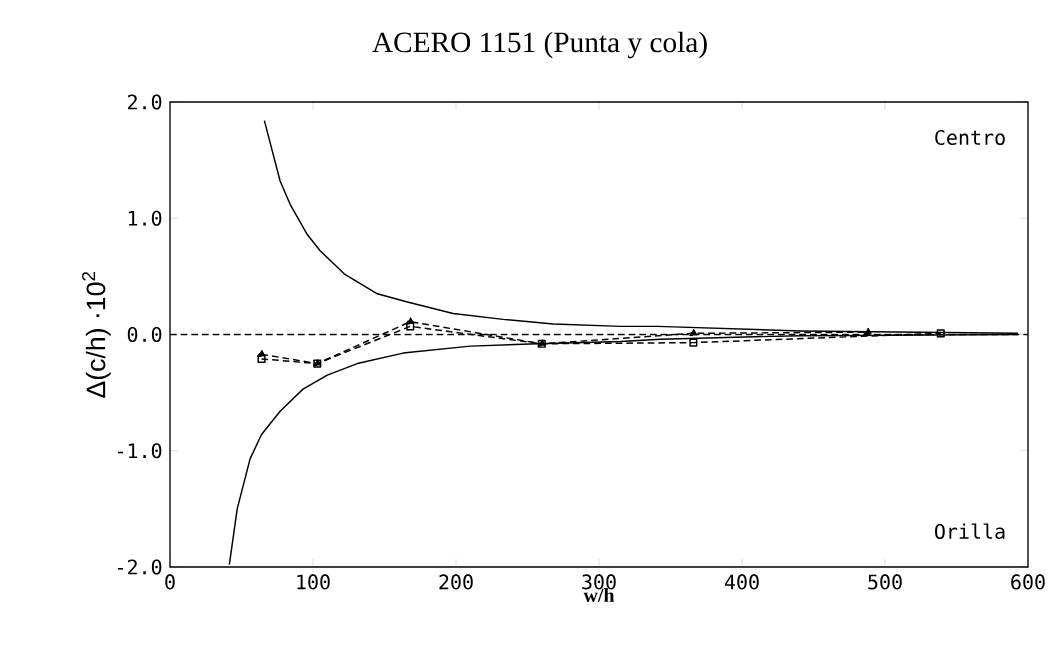 Image resolution: width=1056 pixels, height=647 pixels. What do you see at coordinates (1028, 582) in the screenshot?
I see `x-tick-label: 600` at bounding box center [1028, 582].